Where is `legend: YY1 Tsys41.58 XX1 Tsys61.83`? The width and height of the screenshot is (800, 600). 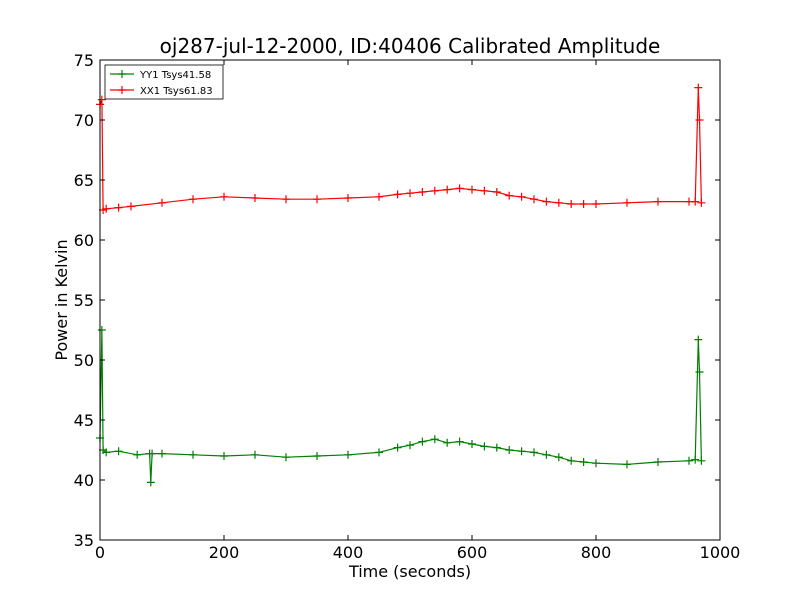 legend: YY1 Tsys41.58 XX1 Tsys61.83 is located at coordinates (164, 82).